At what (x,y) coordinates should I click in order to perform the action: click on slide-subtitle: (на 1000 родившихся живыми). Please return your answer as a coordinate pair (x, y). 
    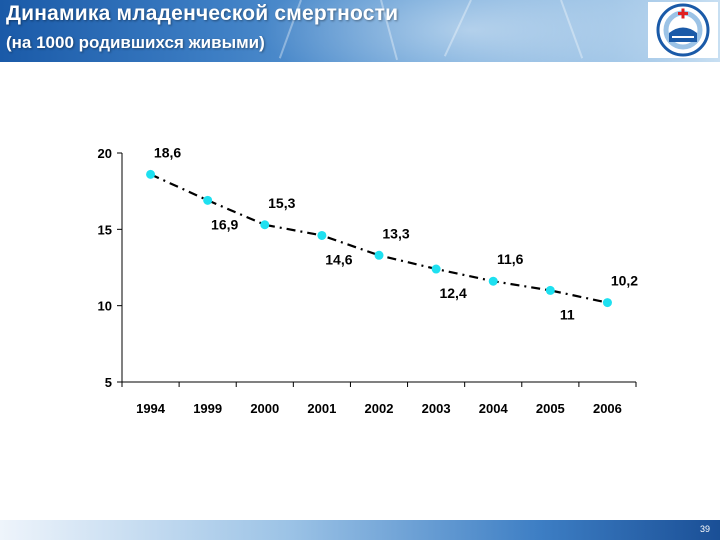
    Looking at the image, I should click on (135, 42).